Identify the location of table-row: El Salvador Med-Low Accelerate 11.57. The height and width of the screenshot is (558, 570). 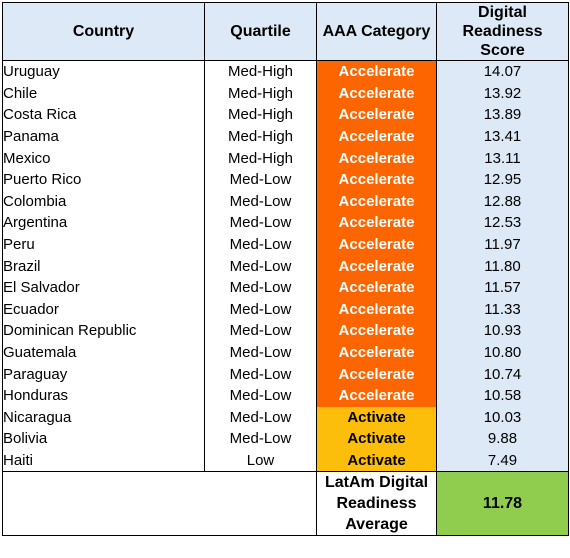
(285, 287).